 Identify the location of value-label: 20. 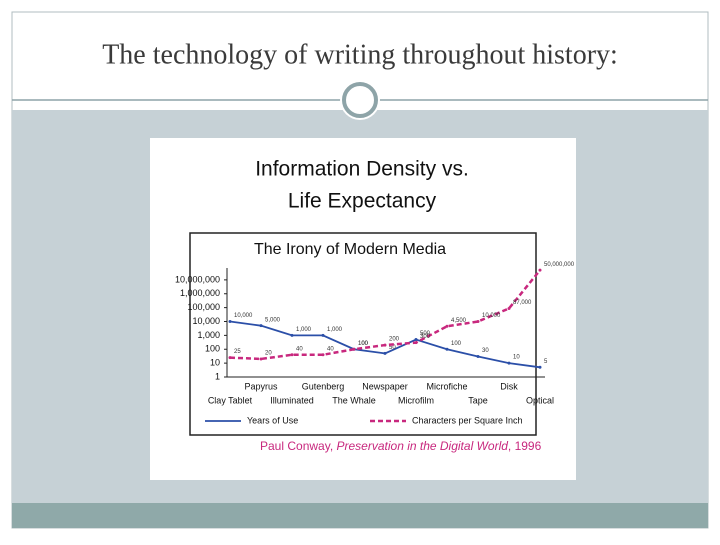
(268, 354).